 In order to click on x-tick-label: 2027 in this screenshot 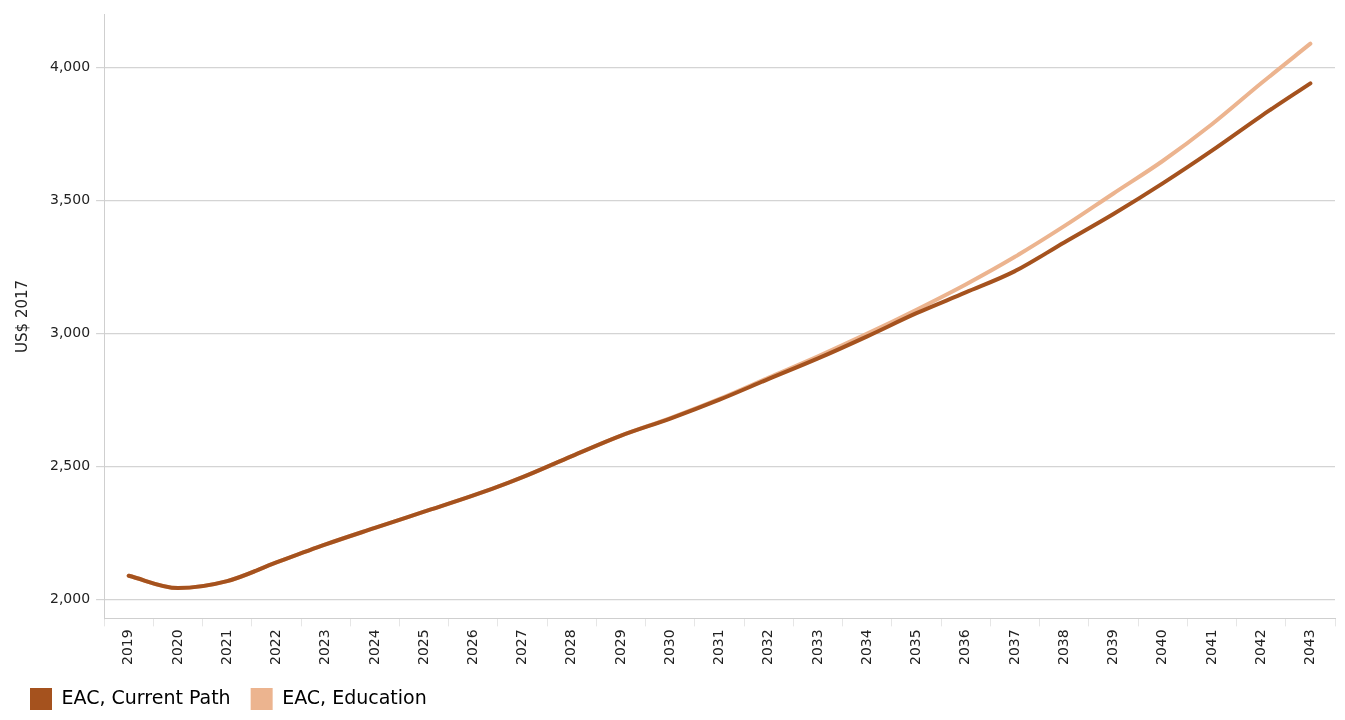, I will do `click(521, 647)`.